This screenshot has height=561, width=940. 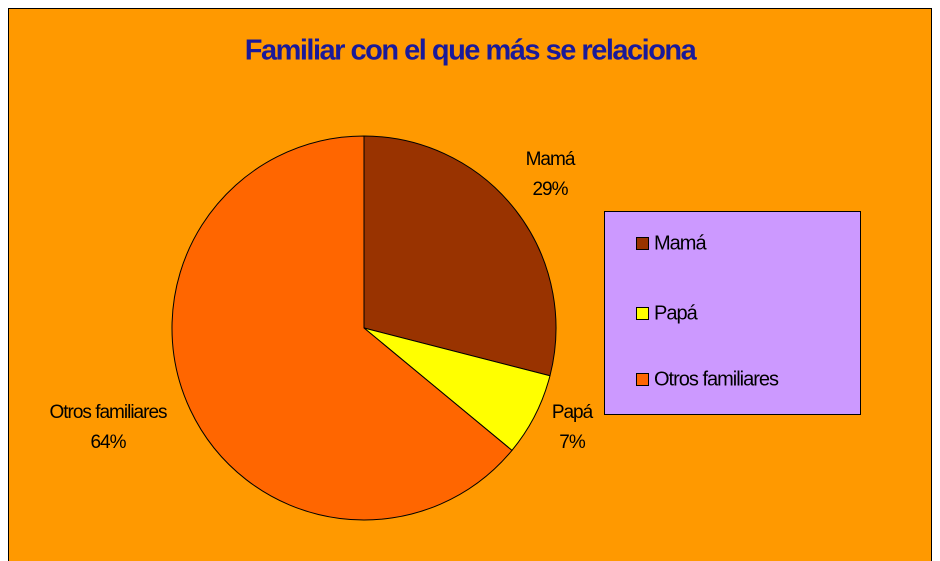 I want to click on legend-label: Papá, so click(x=676, y=313).